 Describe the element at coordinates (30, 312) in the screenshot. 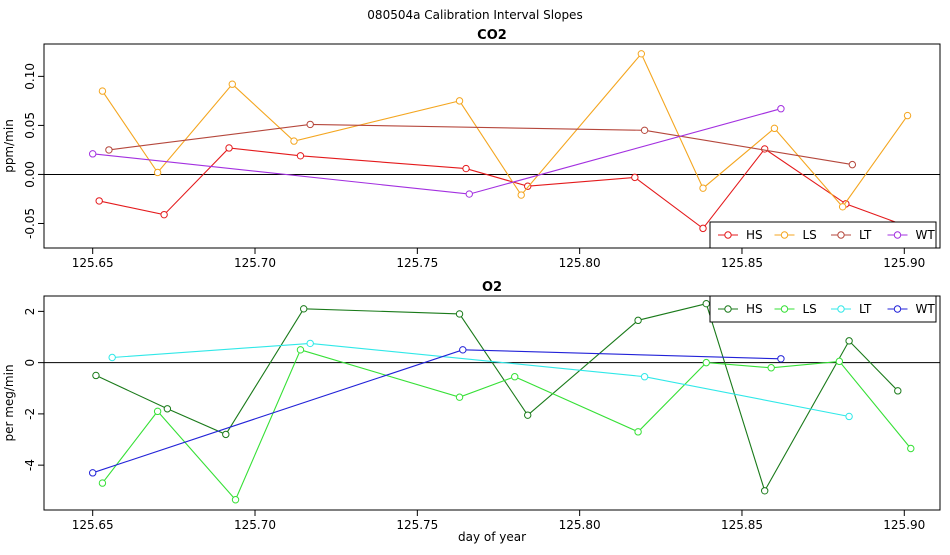

I see `panel-2-y-tick-label: 2` at that location.